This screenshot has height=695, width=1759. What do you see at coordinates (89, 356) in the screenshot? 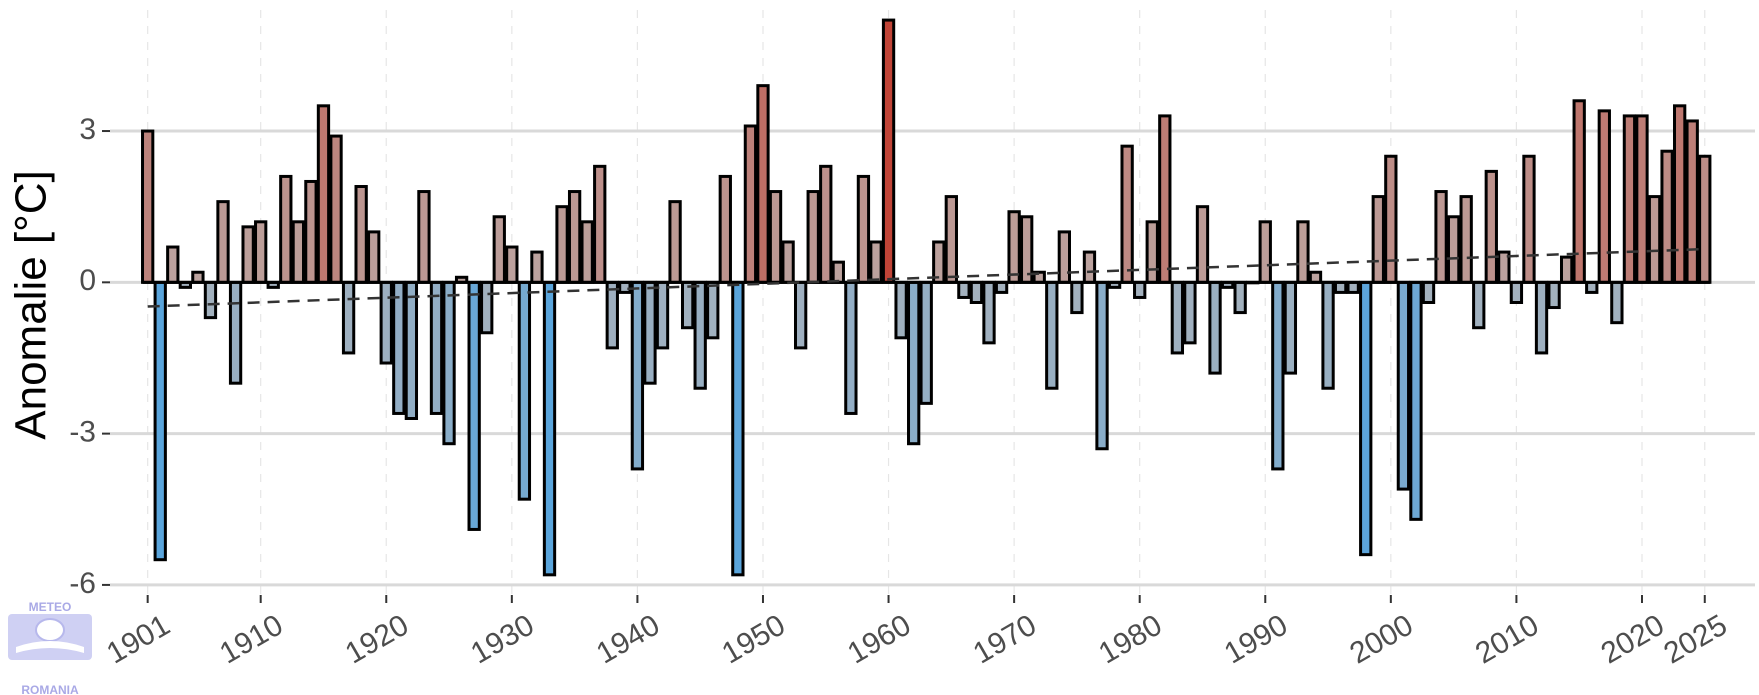
I see `y-axis: -6 -3 0 3` at bounding box center [89, 356].